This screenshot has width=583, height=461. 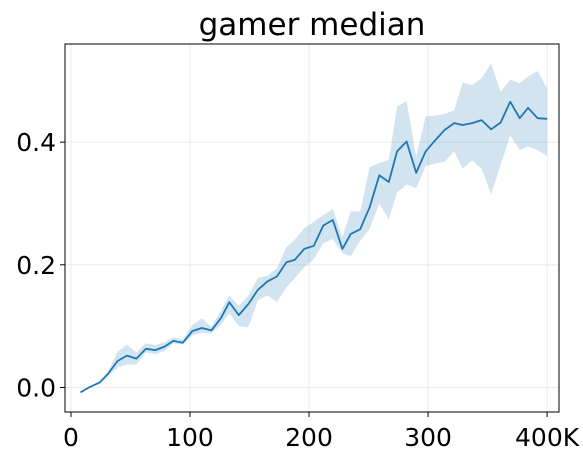 I want to click on x-tick-label: 300, so click(x=428, y=437).